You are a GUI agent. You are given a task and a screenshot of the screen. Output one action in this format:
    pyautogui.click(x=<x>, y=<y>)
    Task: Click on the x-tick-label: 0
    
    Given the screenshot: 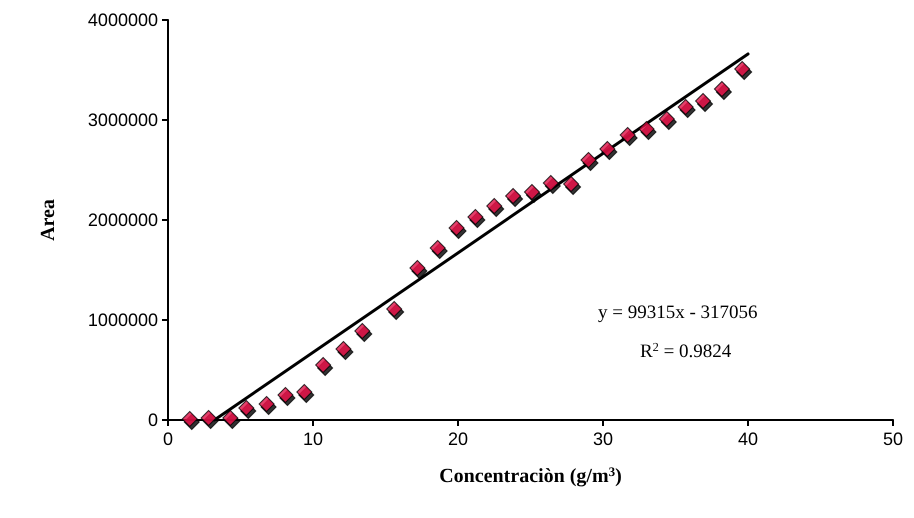 What is the action you would take?
    pyautogui.click(x=168, y=439)
    